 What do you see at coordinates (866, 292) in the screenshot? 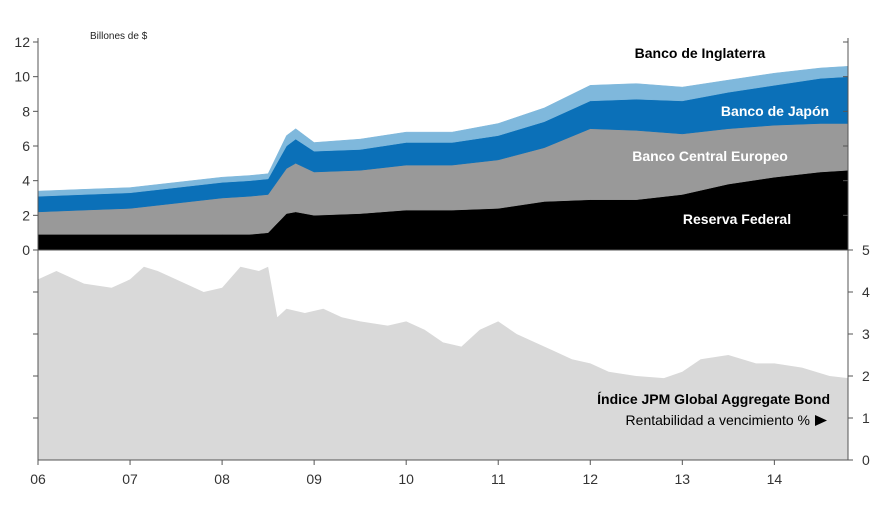
I see `right-tick-label: 4` at bounding box center [866, 292].